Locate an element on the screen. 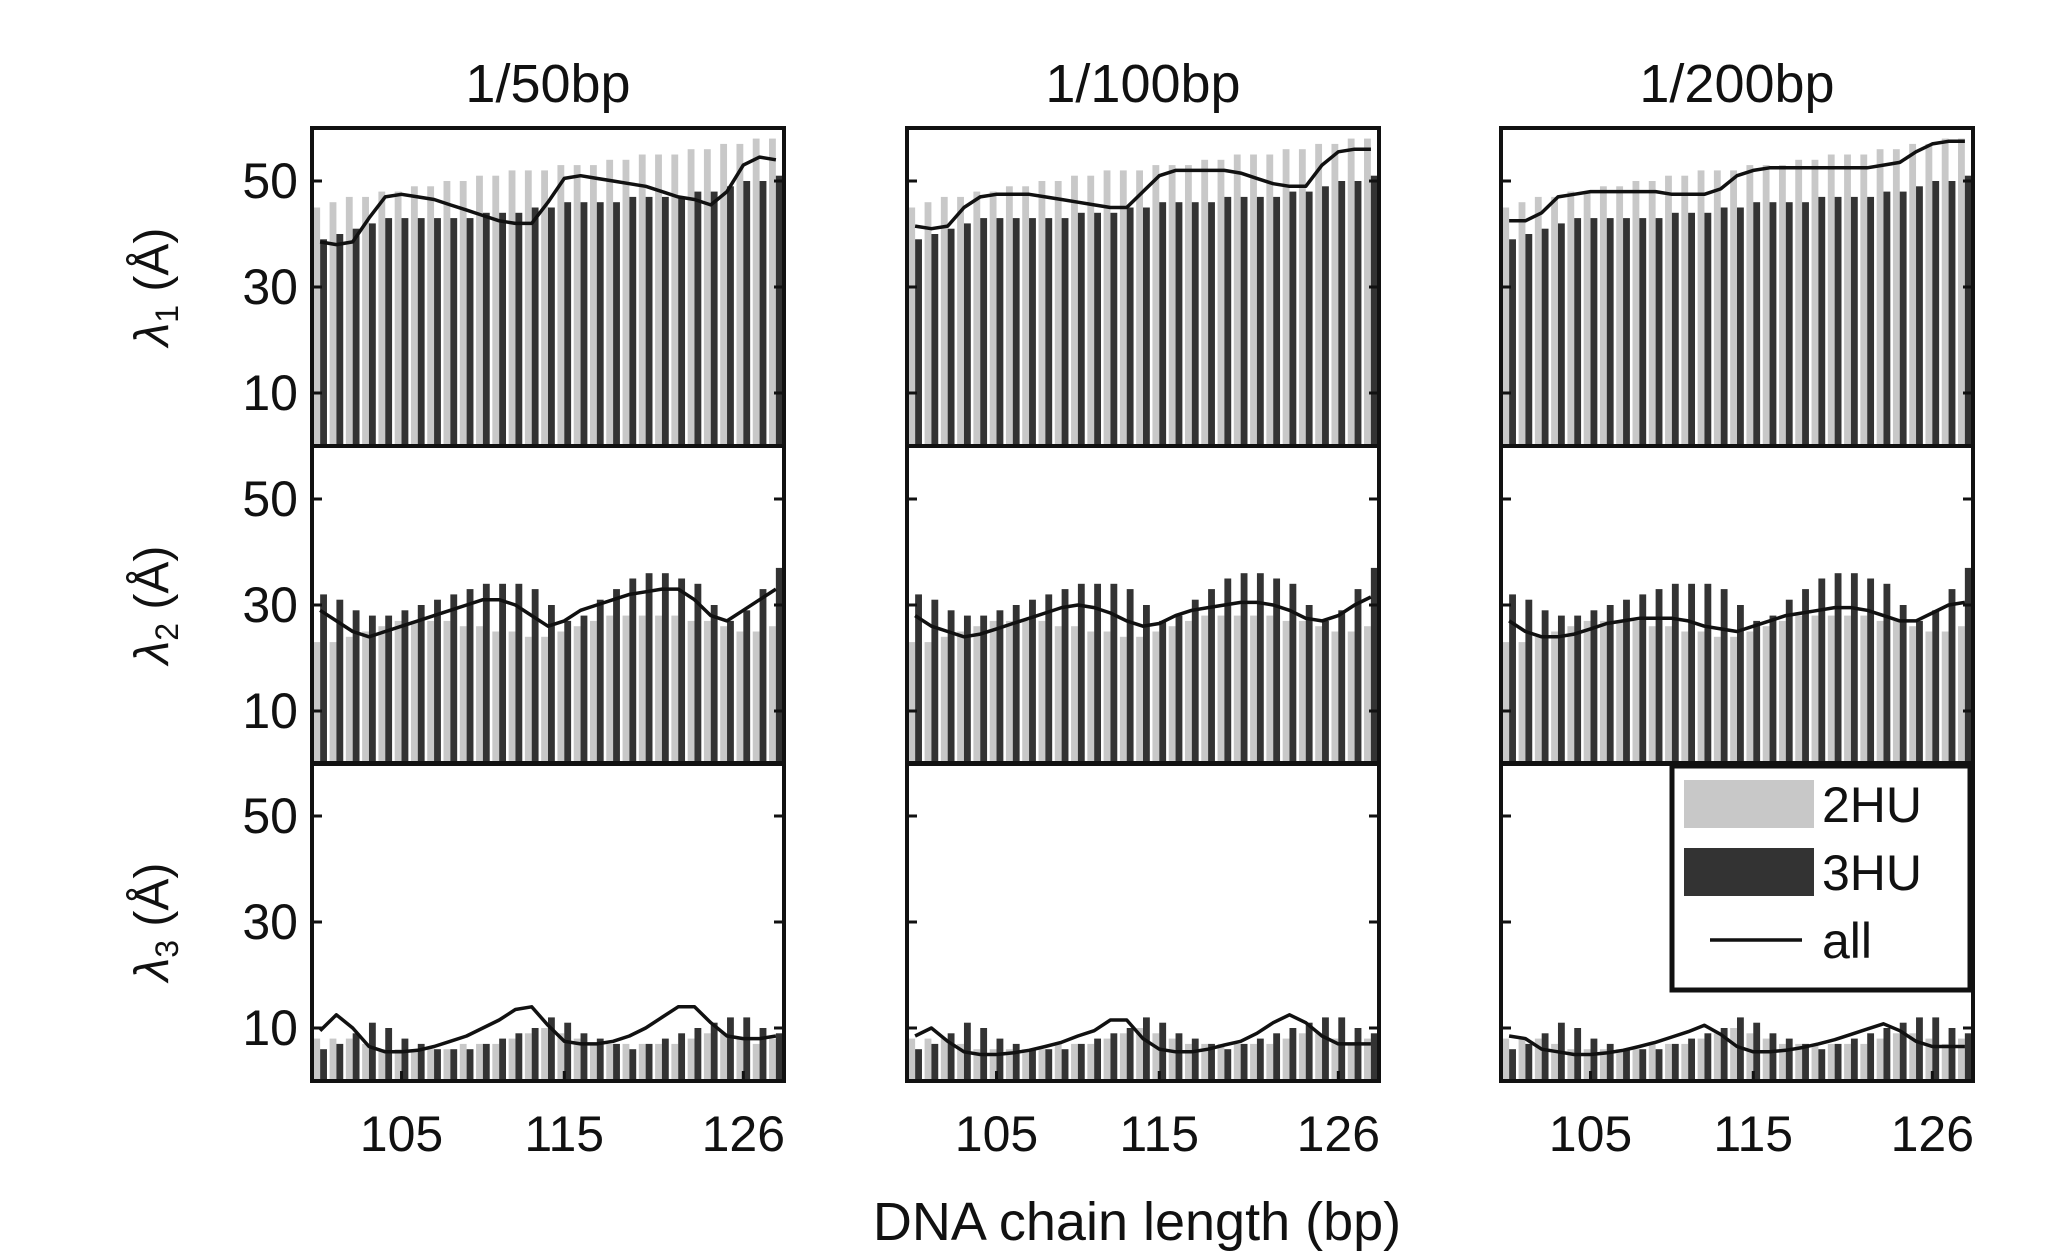 The height and width of the screenshot is (1260, 2052). column-title: 1/50bp is located at coordinates (547, 84).